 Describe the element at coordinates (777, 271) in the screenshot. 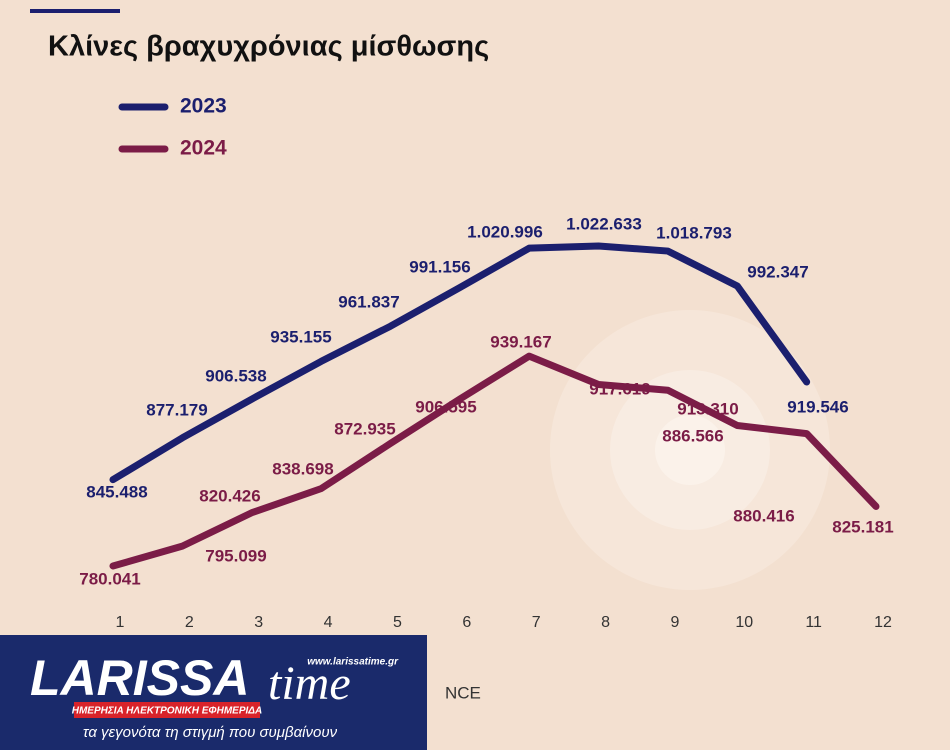

I see `value-label: 992.347` at that location.